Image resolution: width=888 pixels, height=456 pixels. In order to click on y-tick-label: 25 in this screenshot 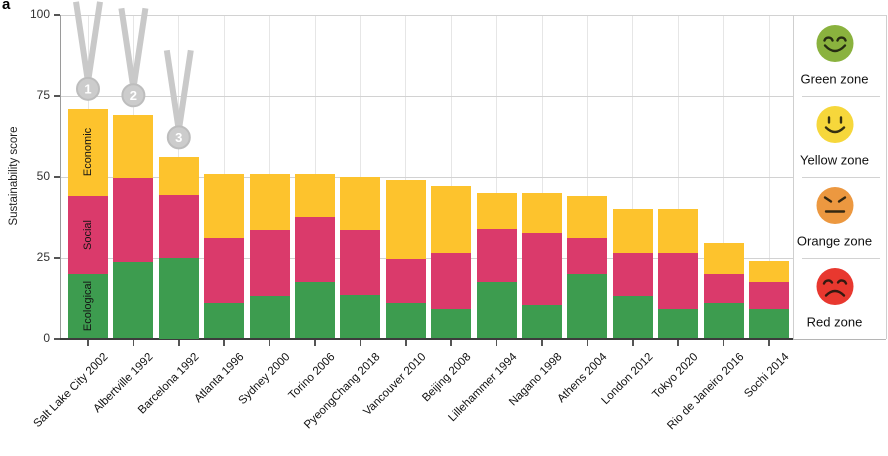, I will do `click(43, 256)`.